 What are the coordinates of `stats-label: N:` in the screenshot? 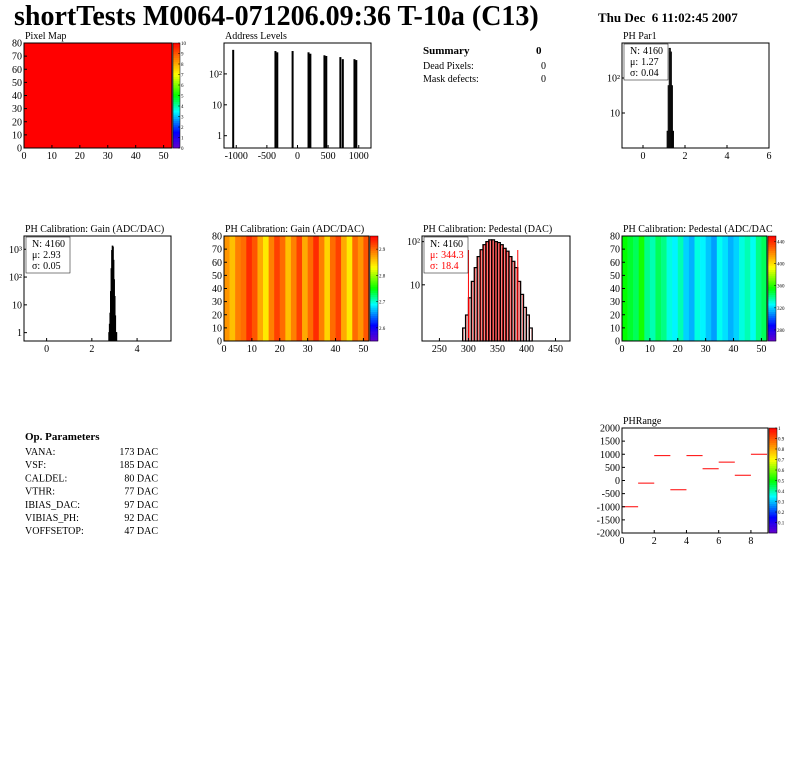 It's located at (635, 51).